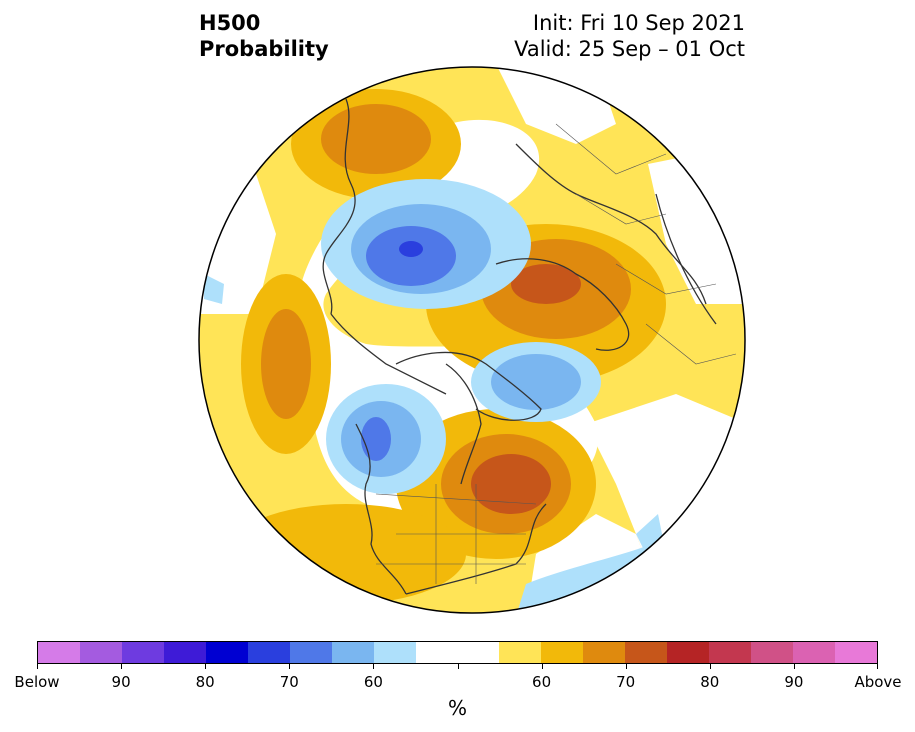 This screenshot has height=732, width=915. Describe the element at coordinates (629, 49) in the screenshot. I see `valid-period: Valid: 25 Sep – 01 Oct` at that location.